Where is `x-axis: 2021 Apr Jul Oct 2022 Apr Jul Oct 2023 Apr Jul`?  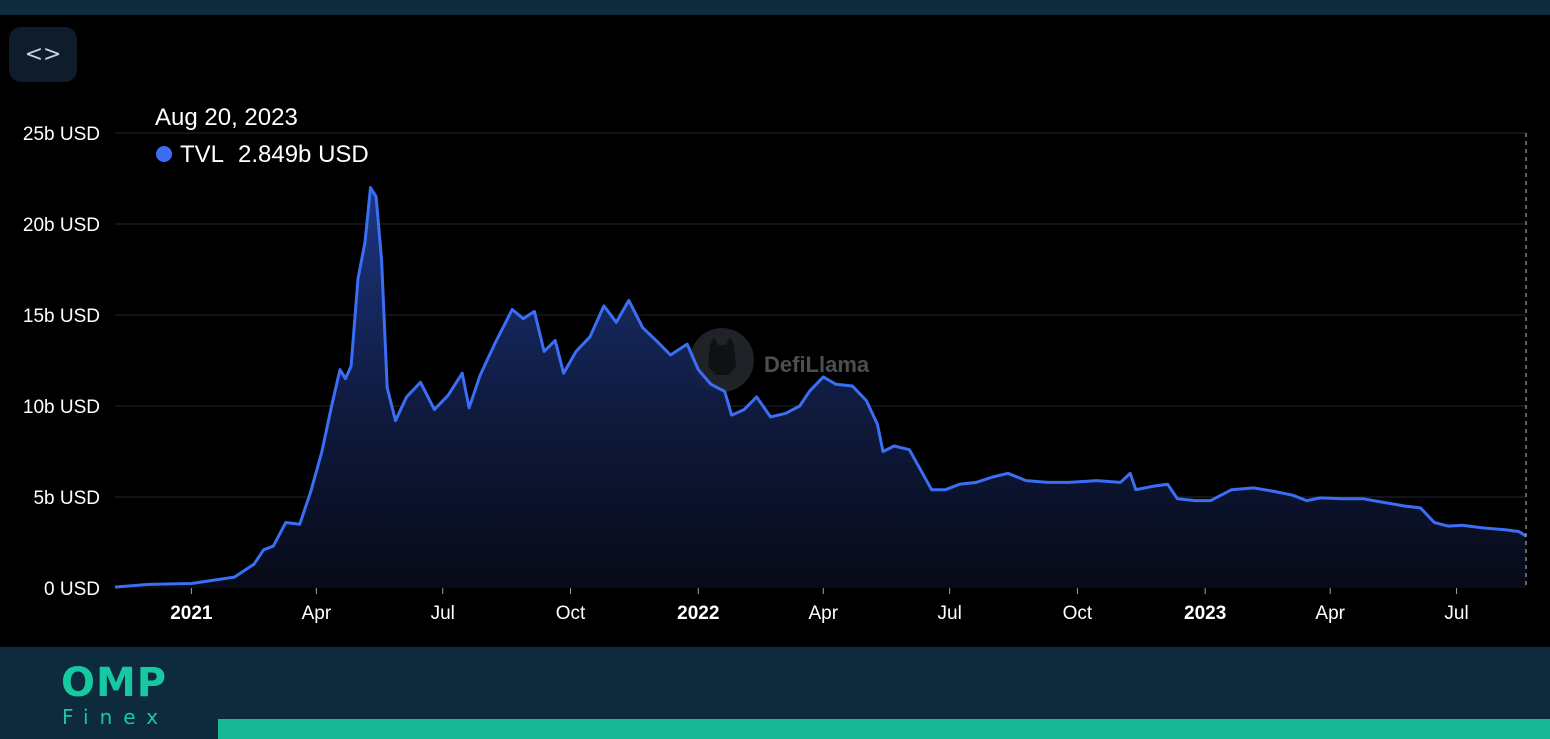
x-axis: 2021 Apr Jul Oct 2022 Apr Jul Oct 2023 Apr Jul is located at coordinates (819, 606).